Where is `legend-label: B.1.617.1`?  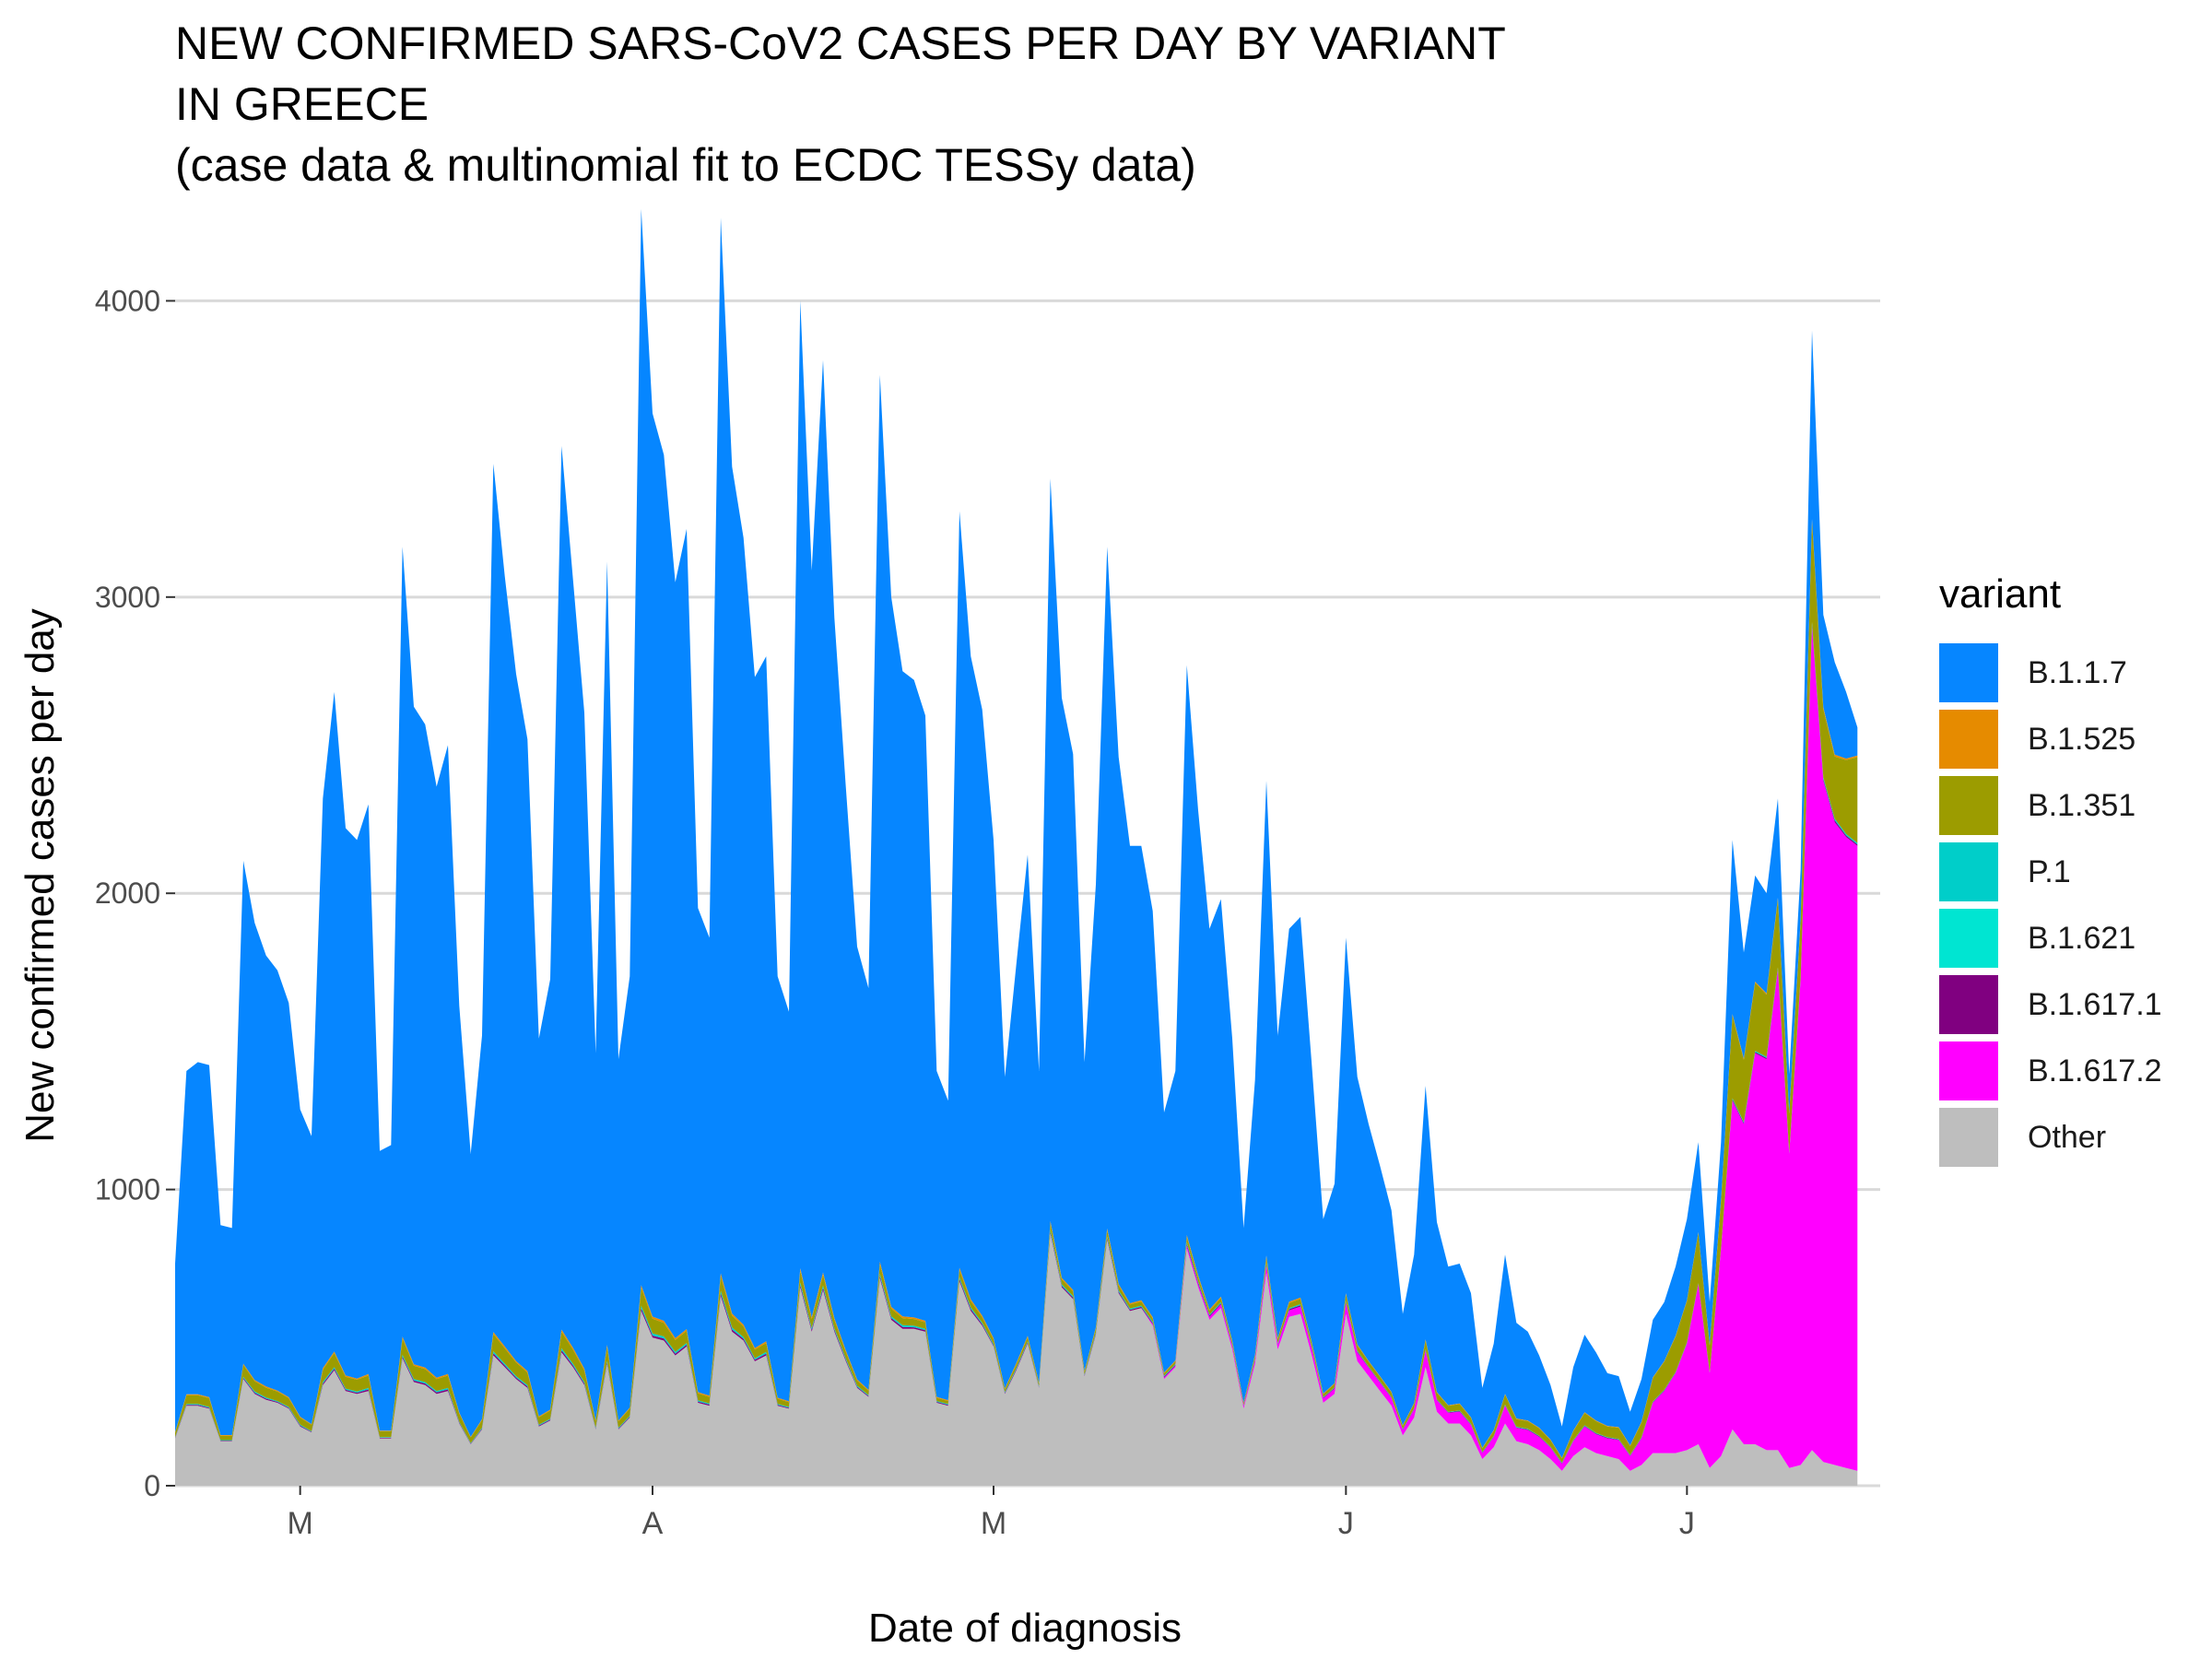
legend-label: B.1.617.1 is located at coordinates (2095, 1004).